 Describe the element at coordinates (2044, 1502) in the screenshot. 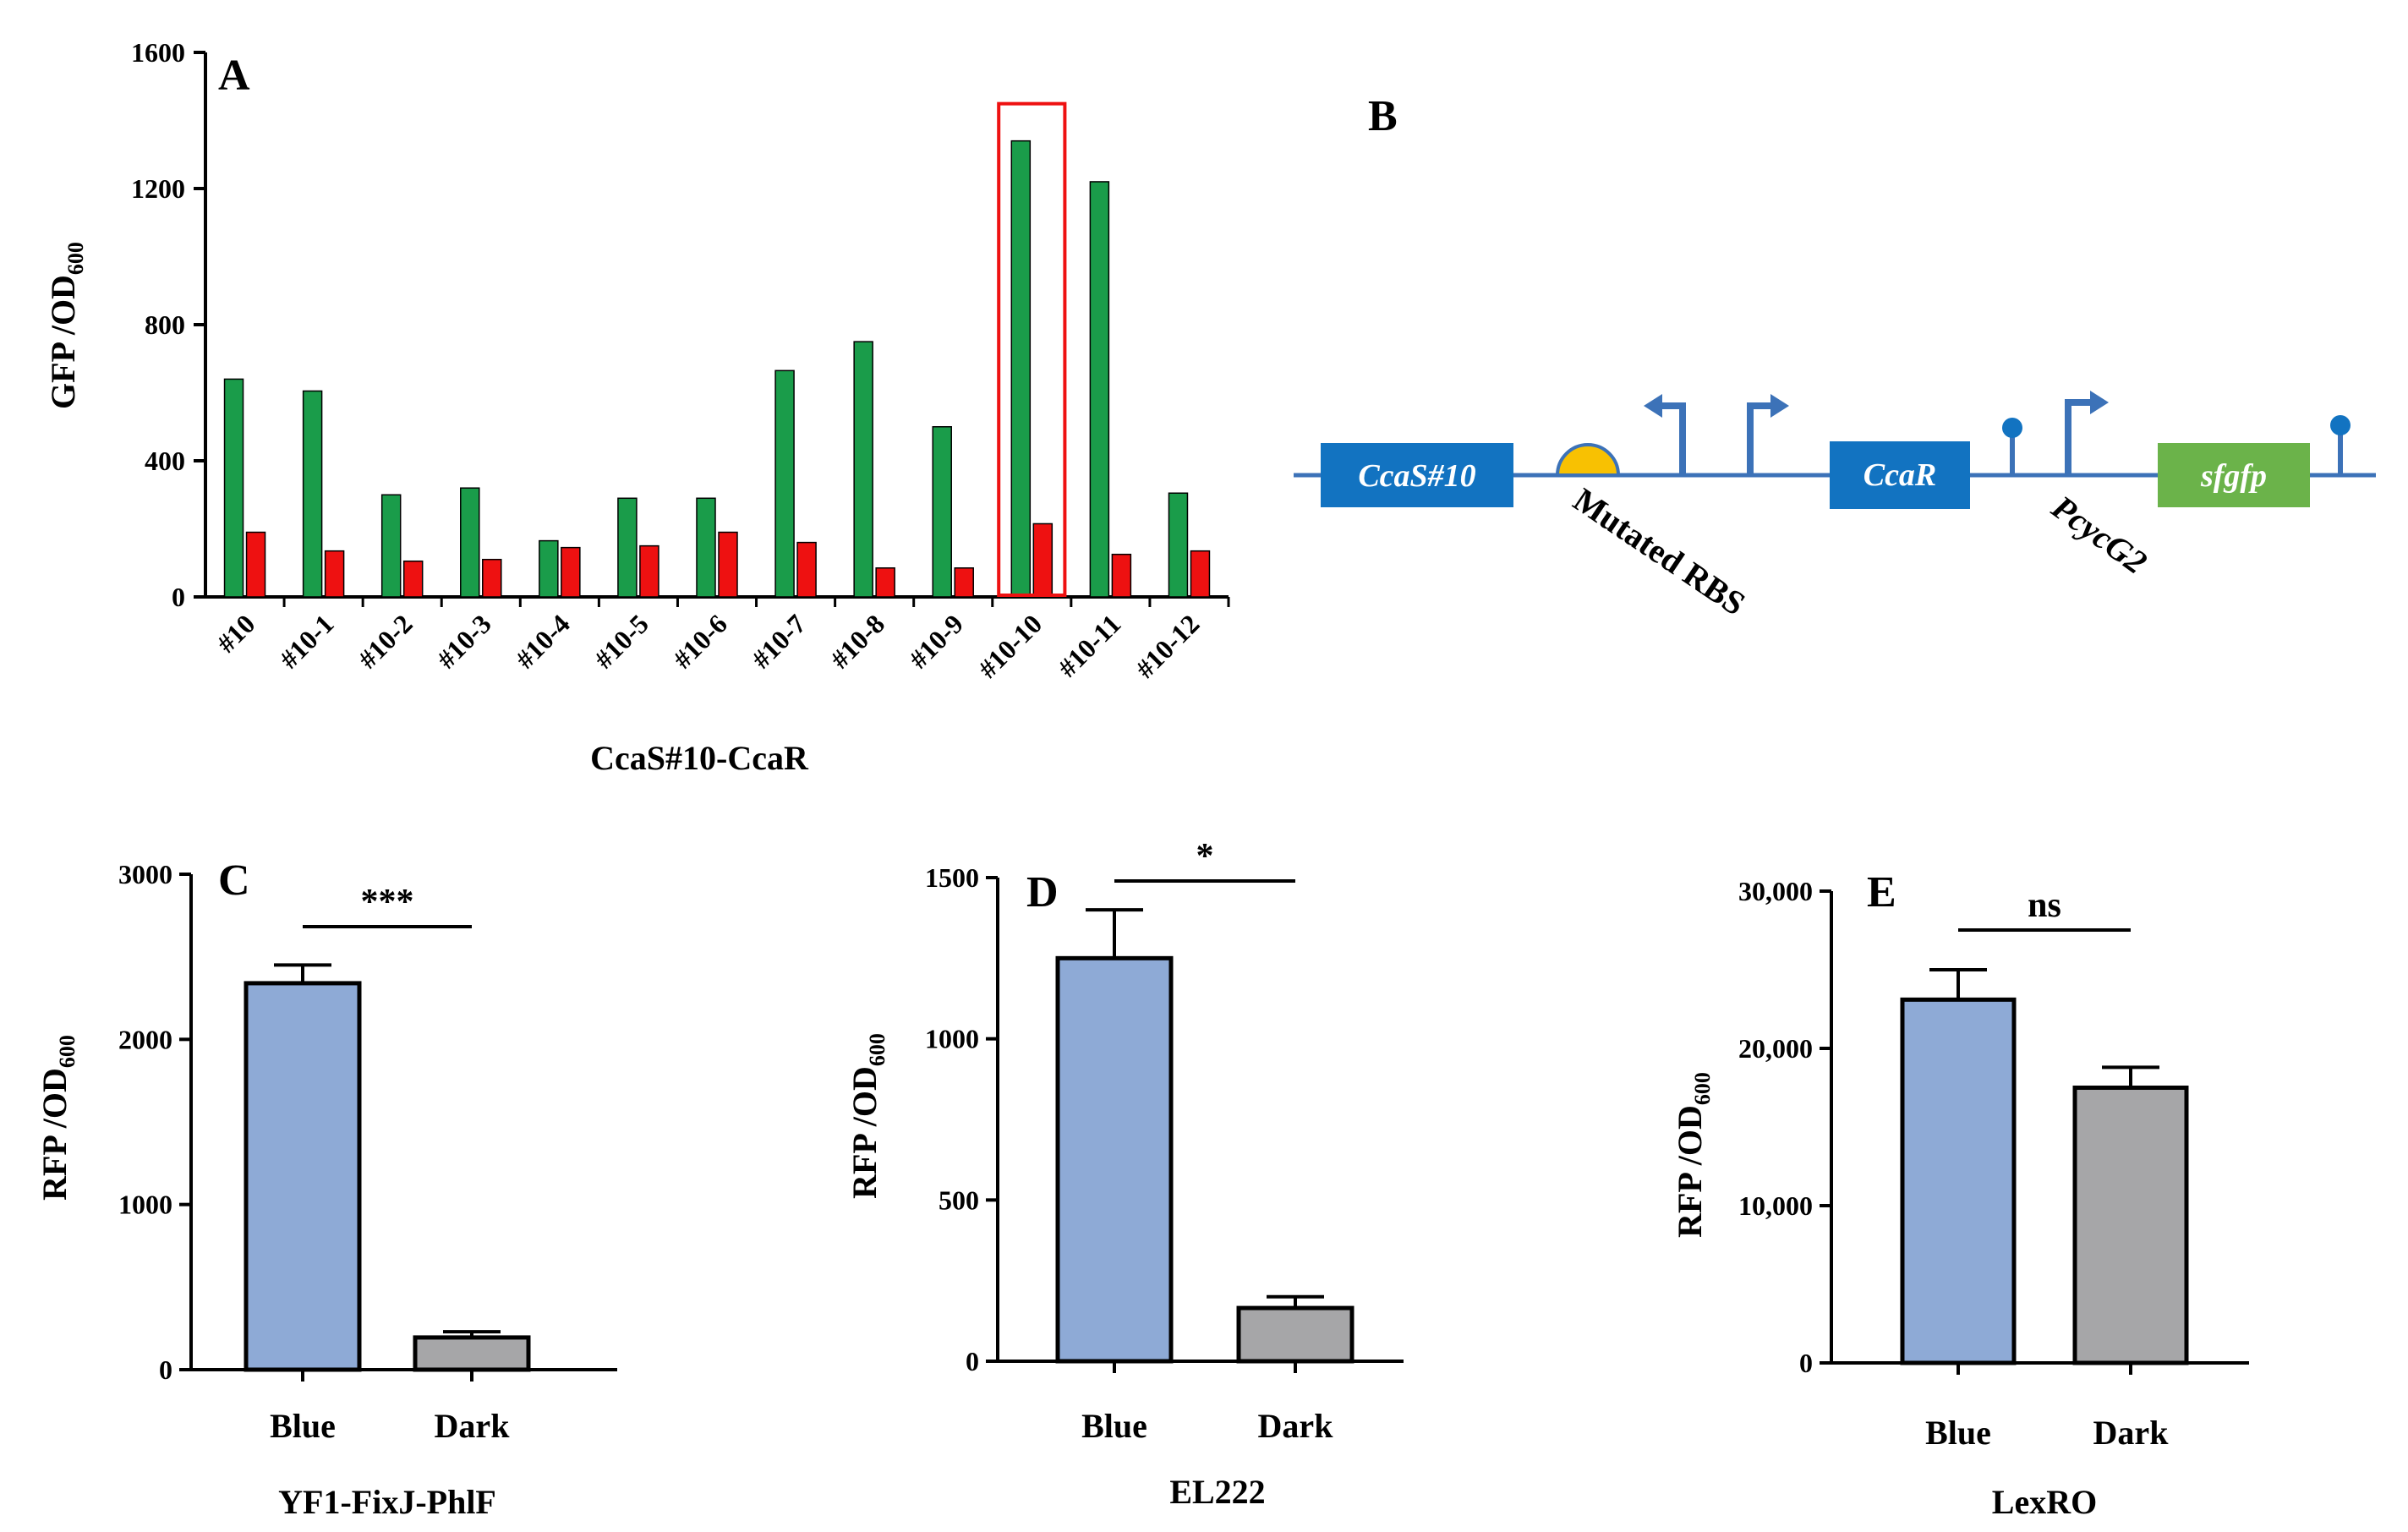

I see `panel-e-xlabel: LexRO` at that location.